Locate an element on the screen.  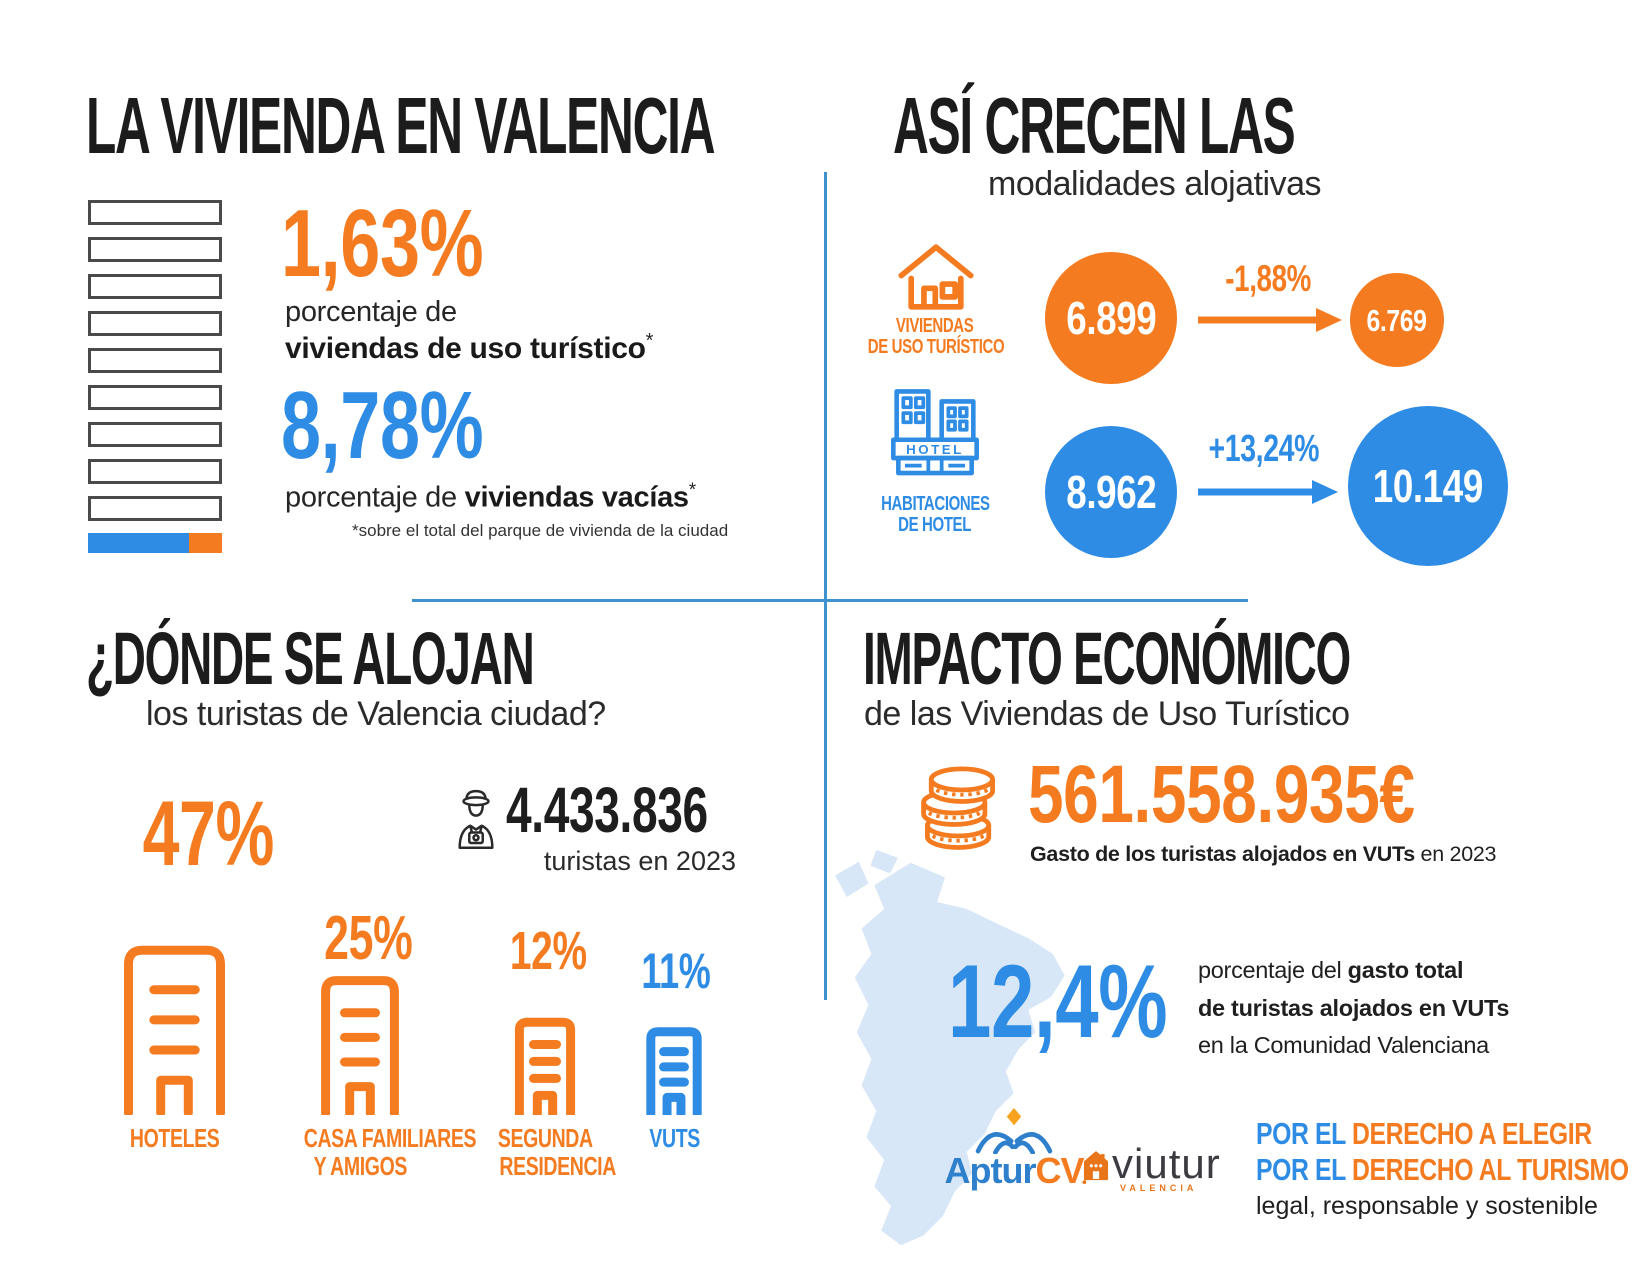
slogan-line2: POR EL DERECHO AL TURISMO is located at coordinates (1442, 1169).